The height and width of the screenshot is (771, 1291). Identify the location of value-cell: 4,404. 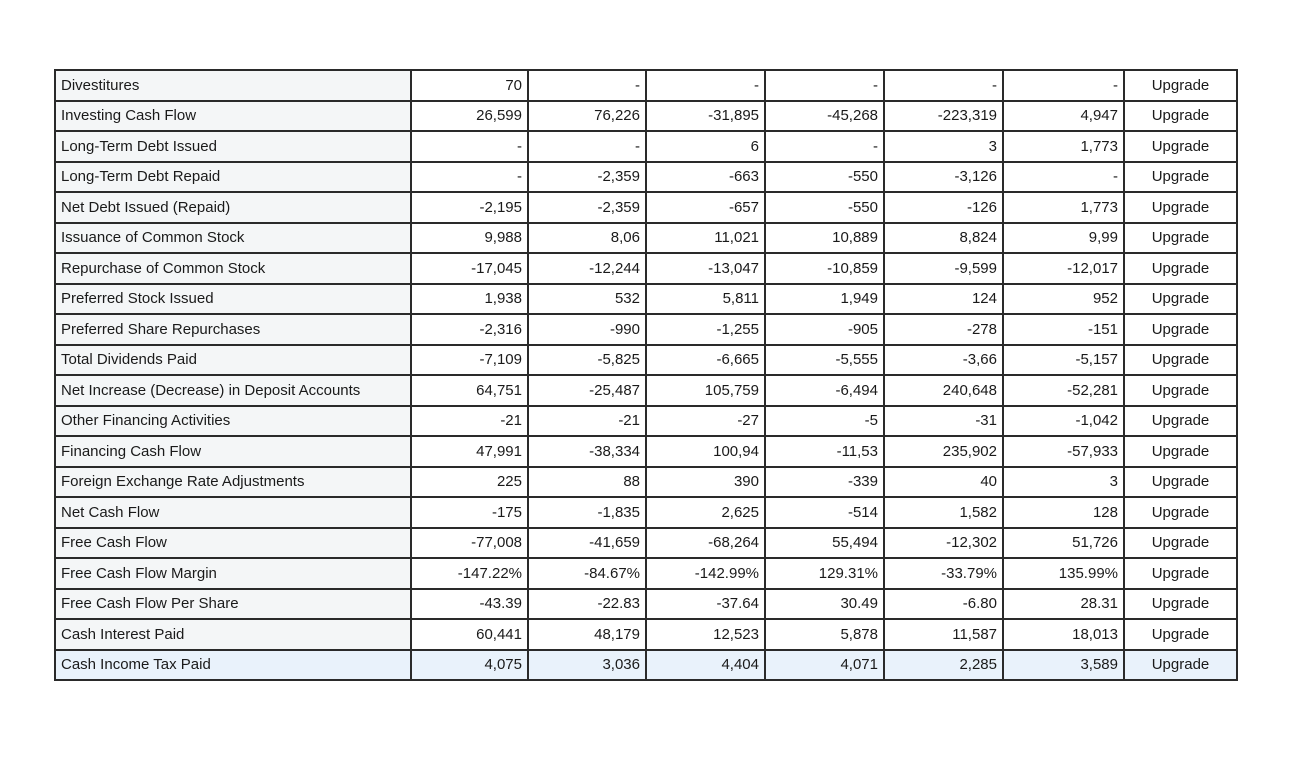
(705, 664).